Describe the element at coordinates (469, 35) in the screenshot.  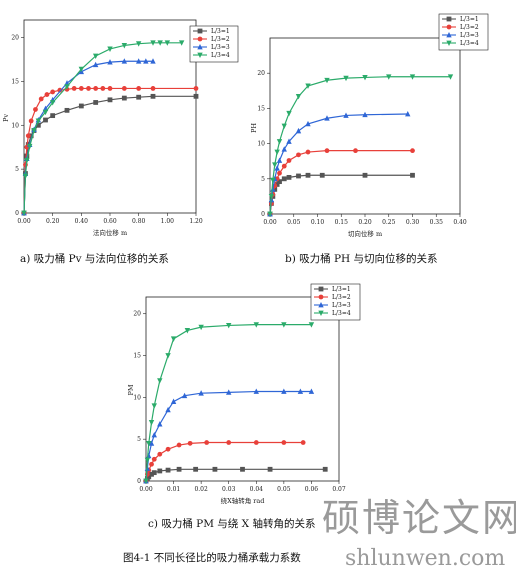
I see `legend-label: L/3=3` at that location.